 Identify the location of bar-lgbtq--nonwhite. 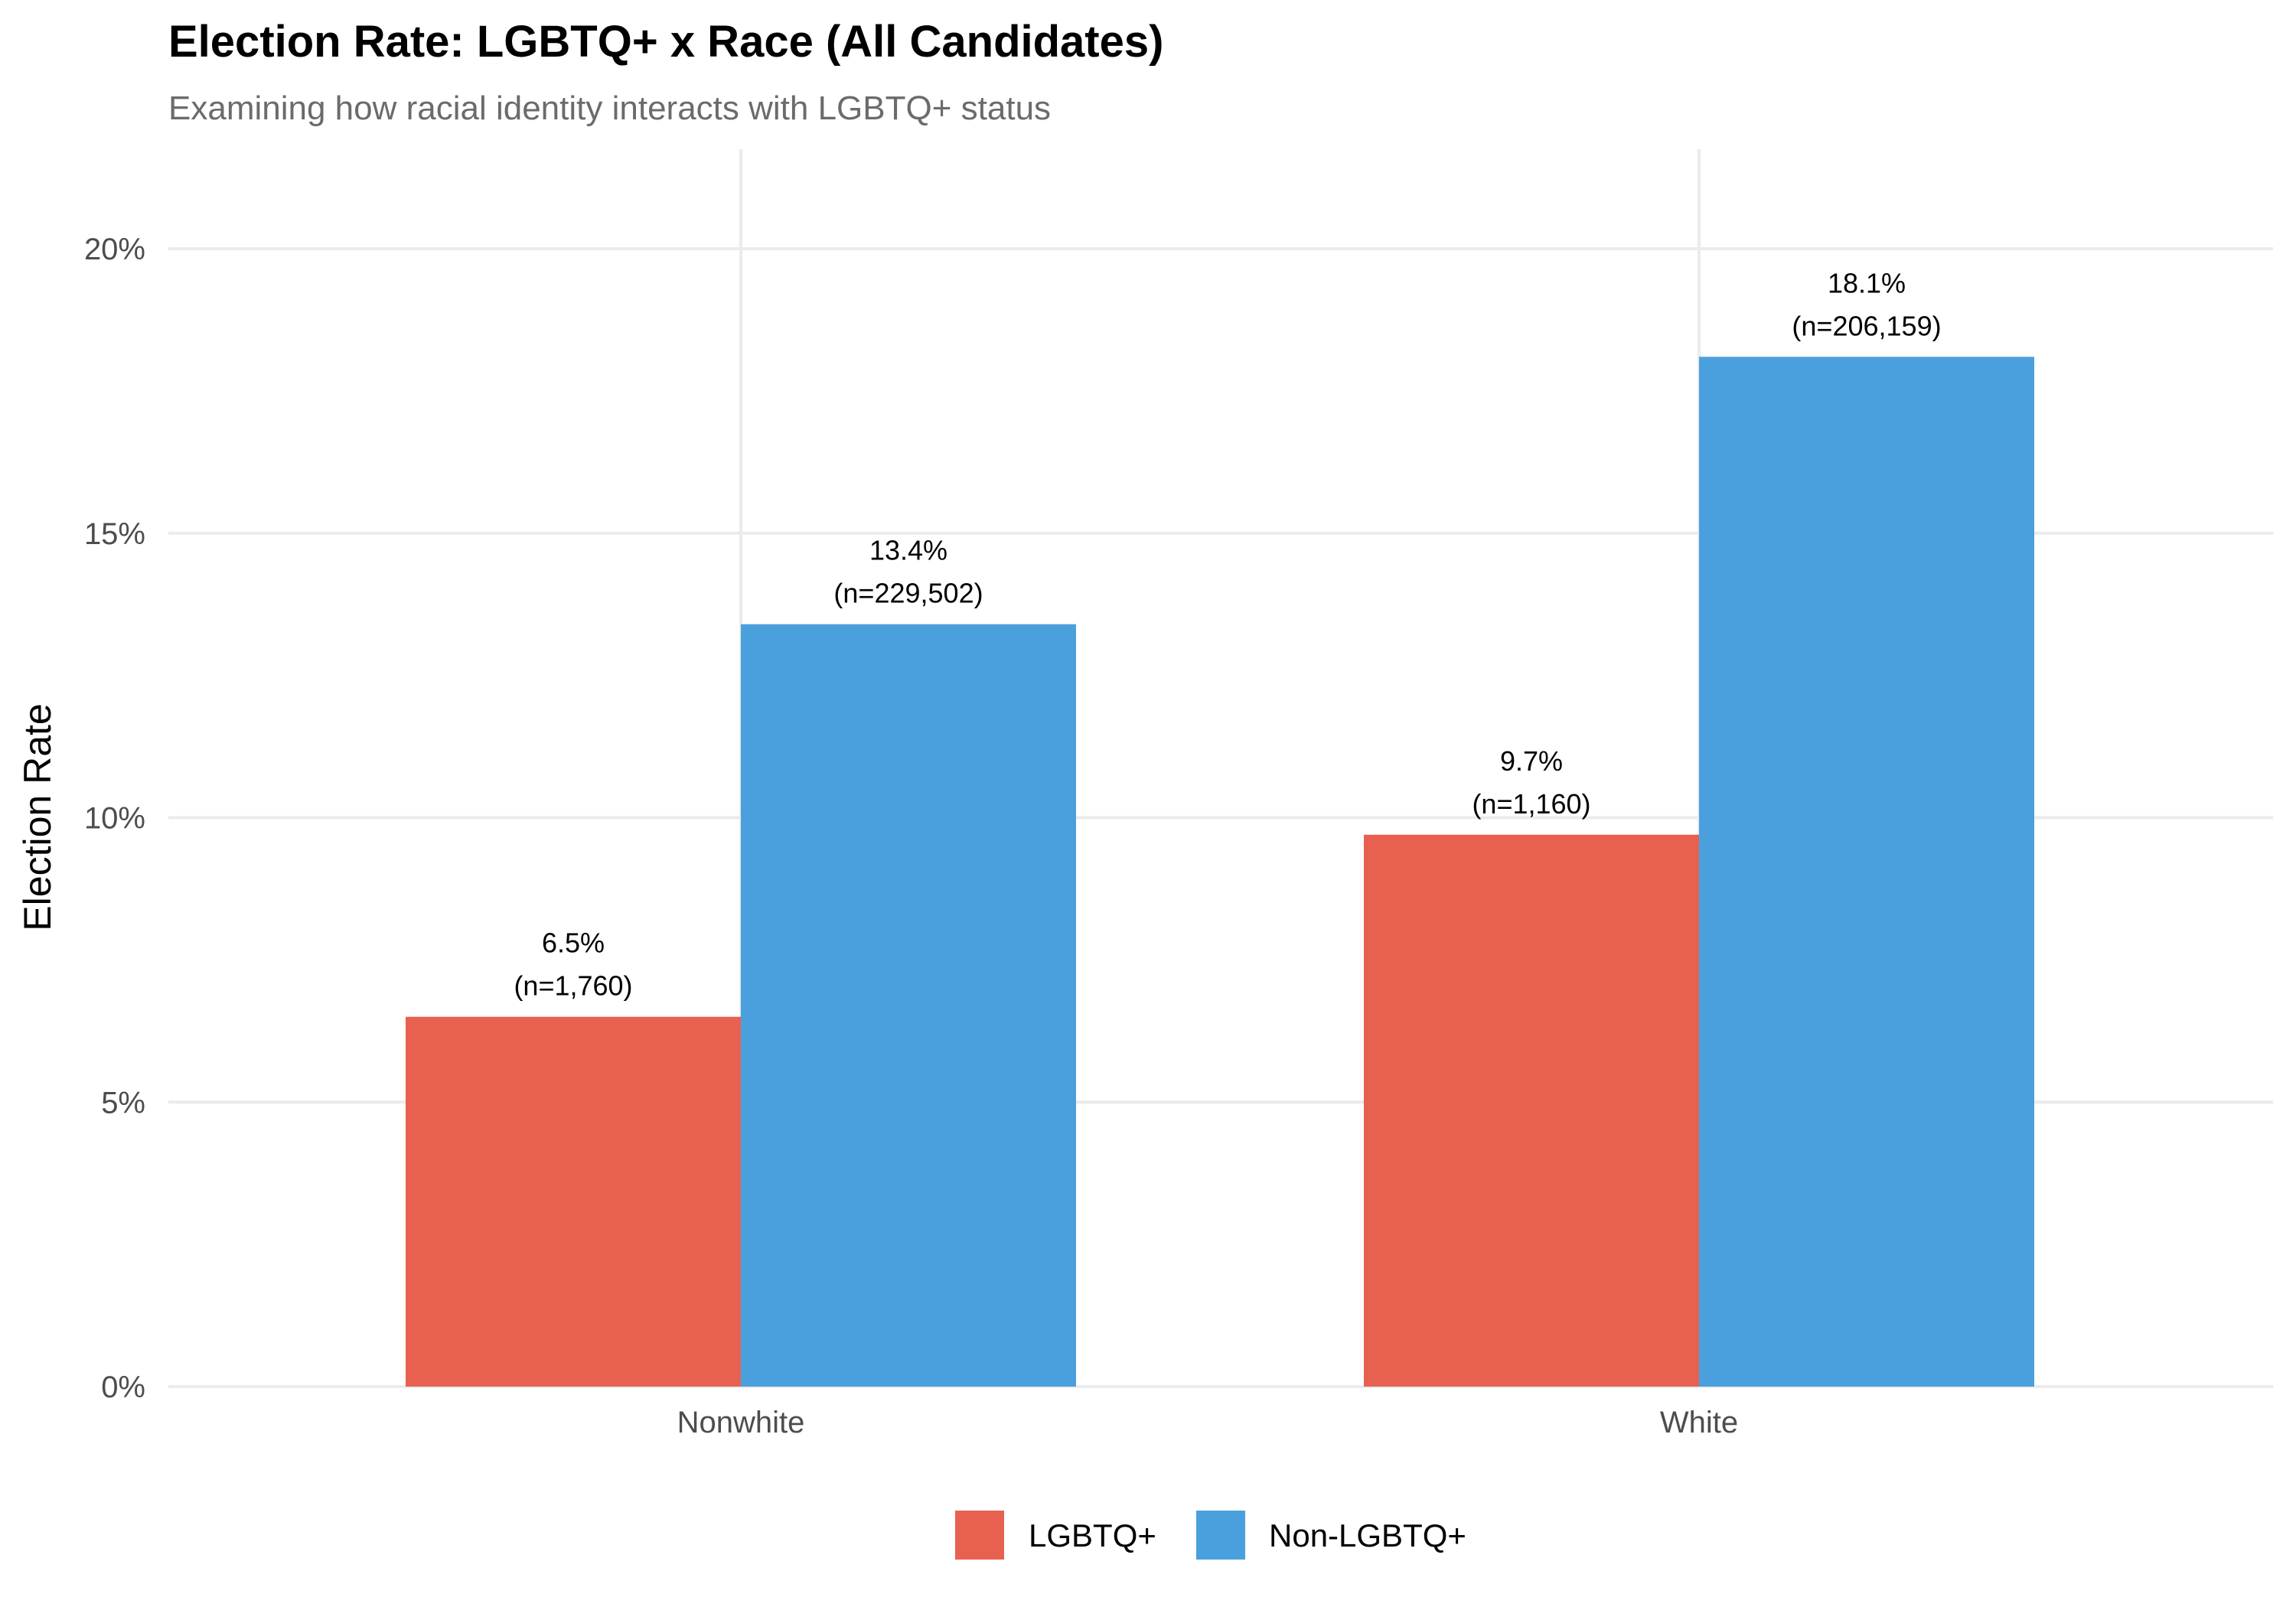
(573, 1201).